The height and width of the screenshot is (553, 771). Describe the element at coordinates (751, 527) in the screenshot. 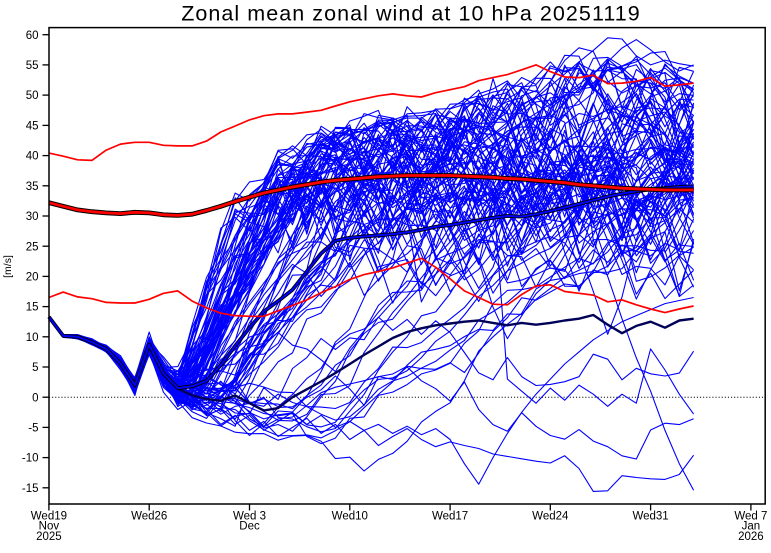

I see `svg-text: Jan` at that location.